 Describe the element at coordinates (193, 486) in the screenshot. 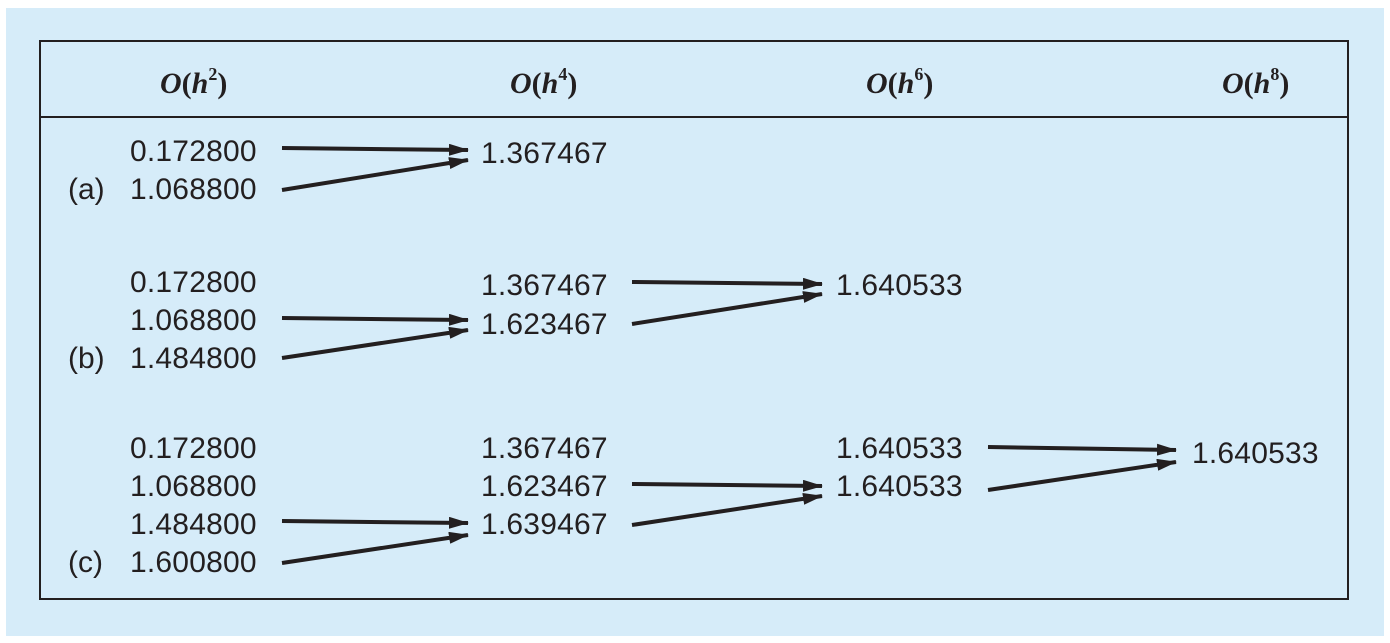

I see `c-h2-value-2: 1.068800` at that location.